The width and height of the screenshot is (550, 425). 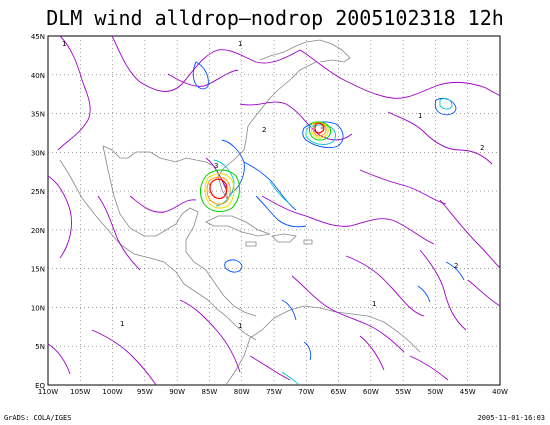 I want to click on x-tick-label: 40W, so click(x=500, y=392).